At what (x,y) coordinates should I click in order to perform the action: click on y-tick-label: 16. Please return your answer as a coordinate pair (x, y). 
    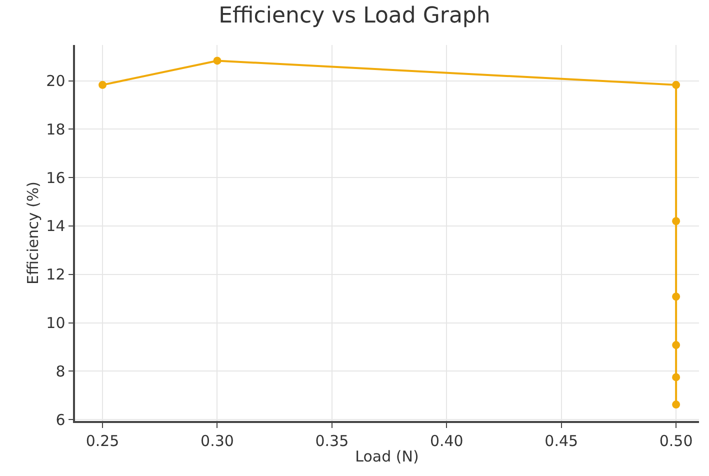
    Looking at the image, I should click on (56, 177).